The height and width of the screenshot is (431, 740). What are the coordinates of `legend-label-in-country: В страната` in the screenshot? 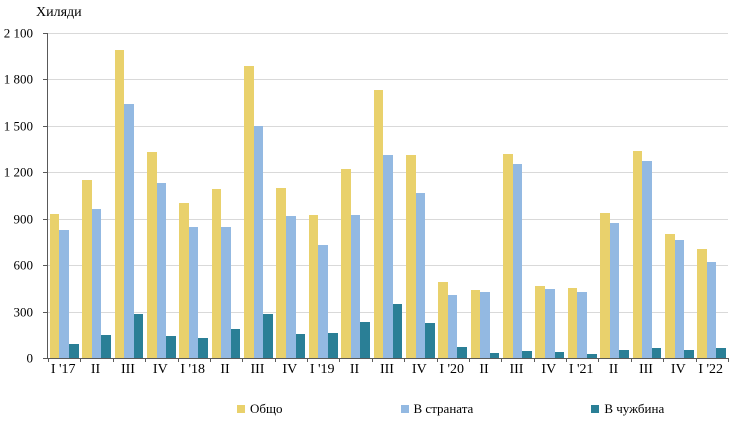 It's located at (443, 408).